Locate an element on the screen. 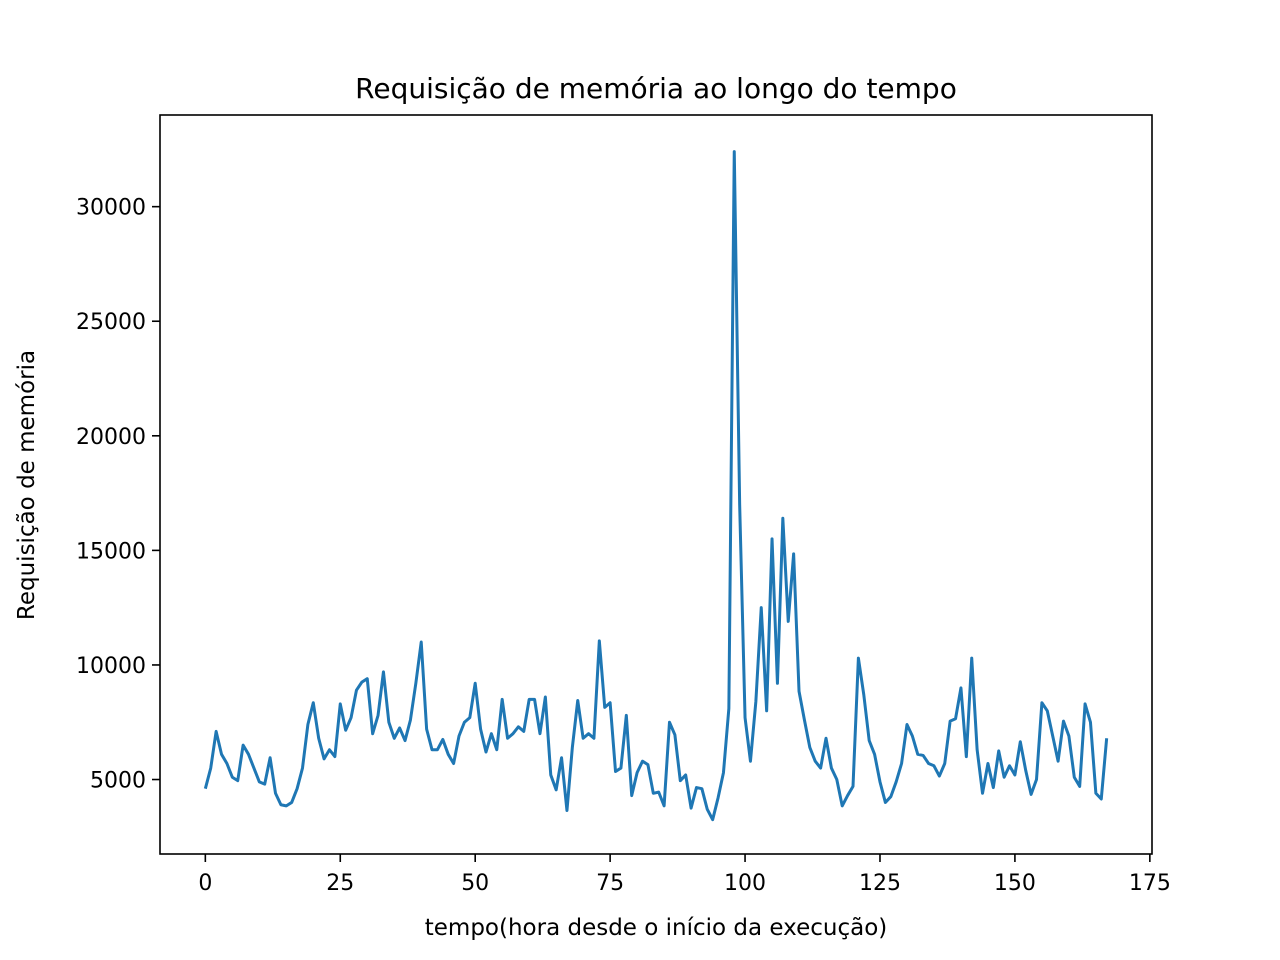  y-axis-label: Requisição de memória is located at coordinates (27, 485).